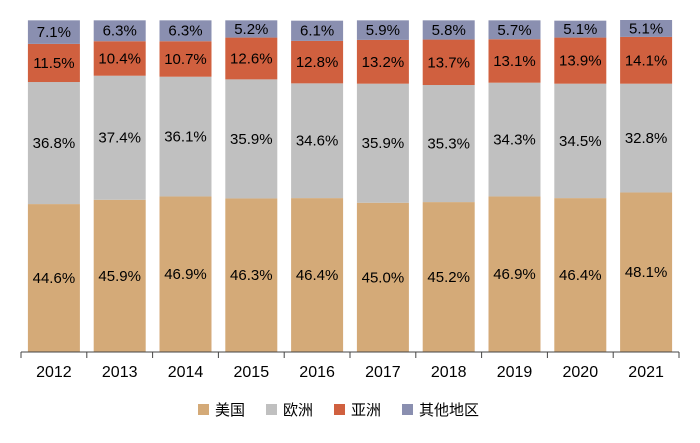 Image resolution: width=700 pixels, height=443 pixels. Describe the element at coordinates (366, 410) in the screenshot. I see `legend-label: 亚洲` at that location.